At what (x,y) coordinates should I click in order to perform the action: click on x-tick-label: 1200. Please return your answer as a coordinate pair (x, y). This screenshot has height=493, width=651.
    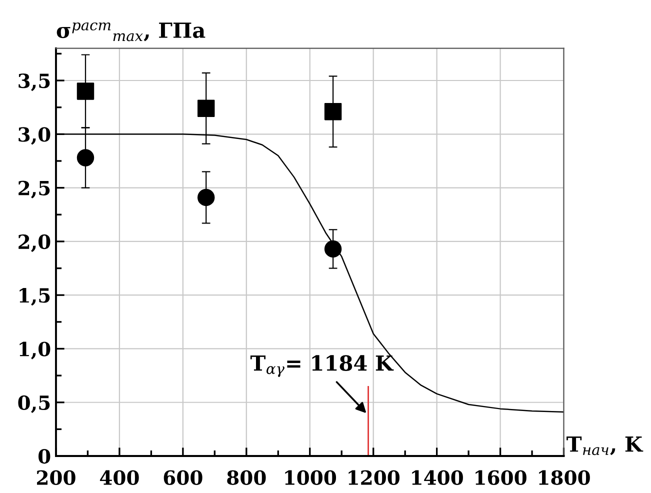
    Looking at the image, I should click on (374, 477).